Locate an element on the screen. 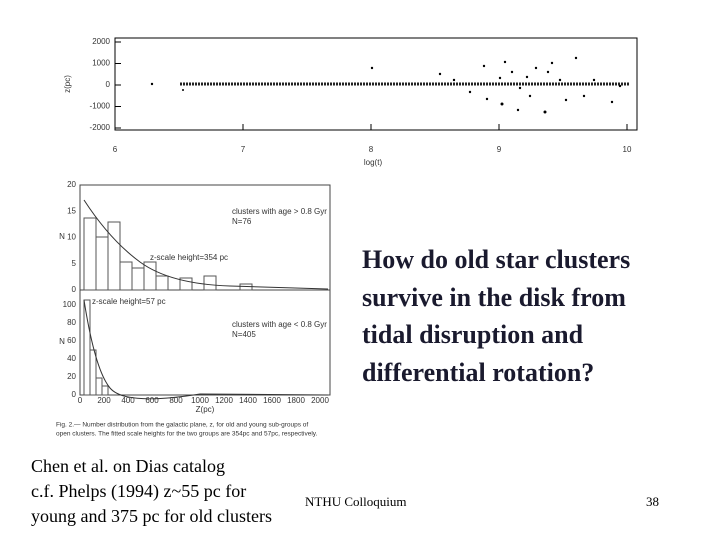 This screenshot has height=545, width=720. question-line: differential rotation? is located at coordinates (478, 372).